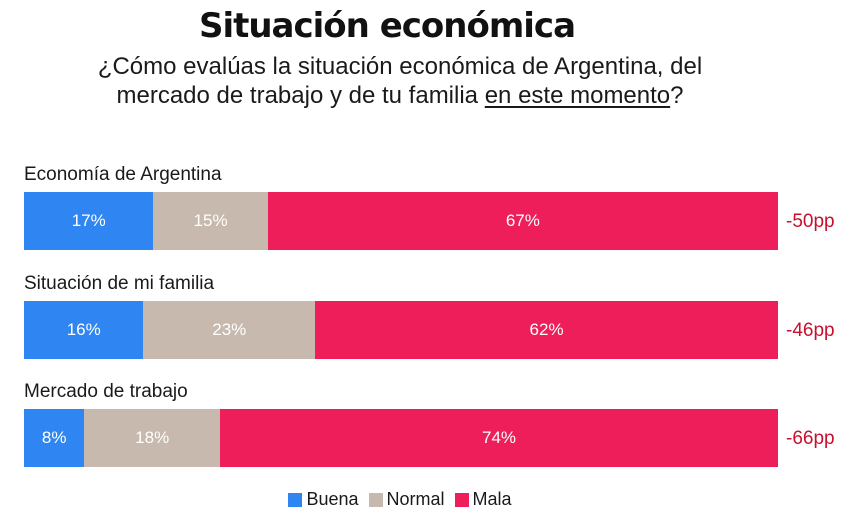 The image size is (862, 520). I want to click on chart-legend: Buena Normal Mala, so click(400, 499).